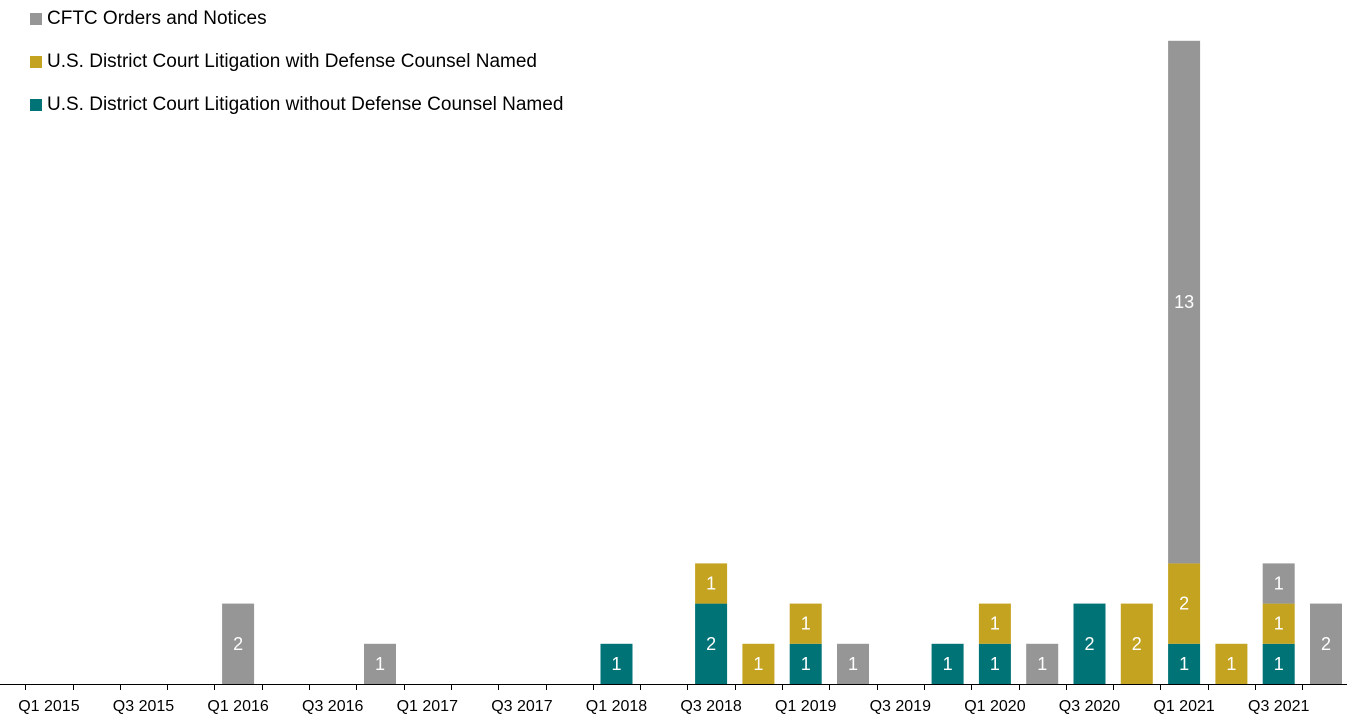  I want to click on x-tick-label: Q3 2016, so click(332, 706).